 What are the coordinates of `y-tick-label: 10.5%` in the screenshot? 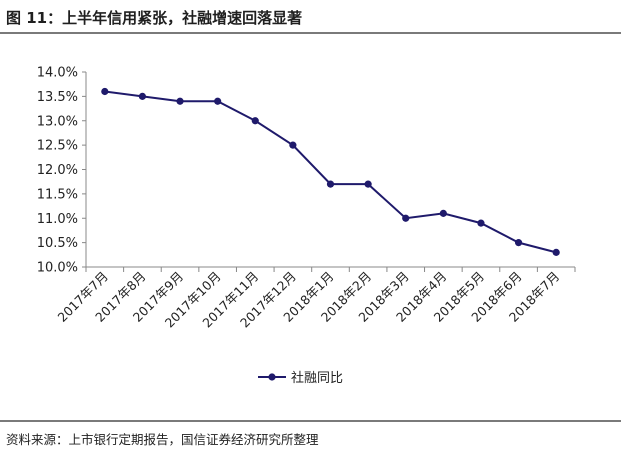 It's located at (57, 243).